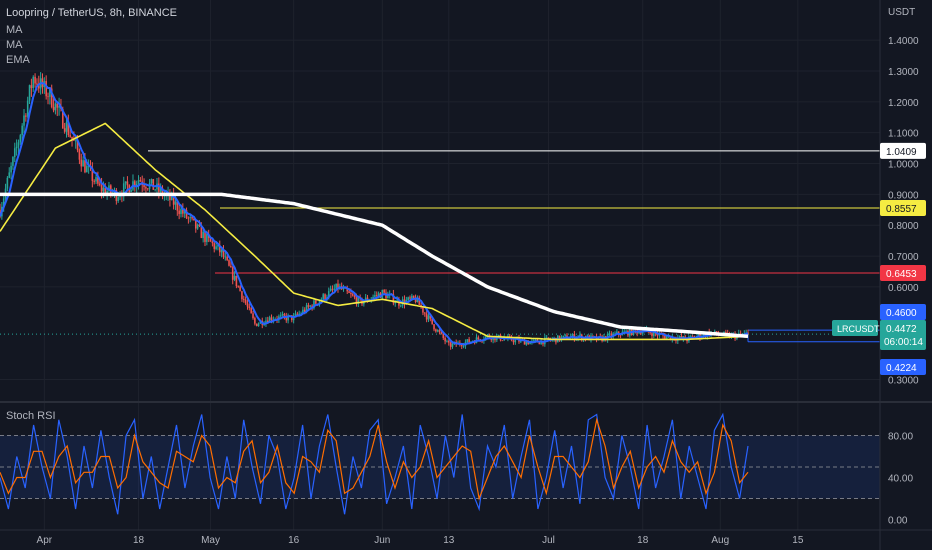  I want to click on time-tick-label: 18, so click(139, 540).